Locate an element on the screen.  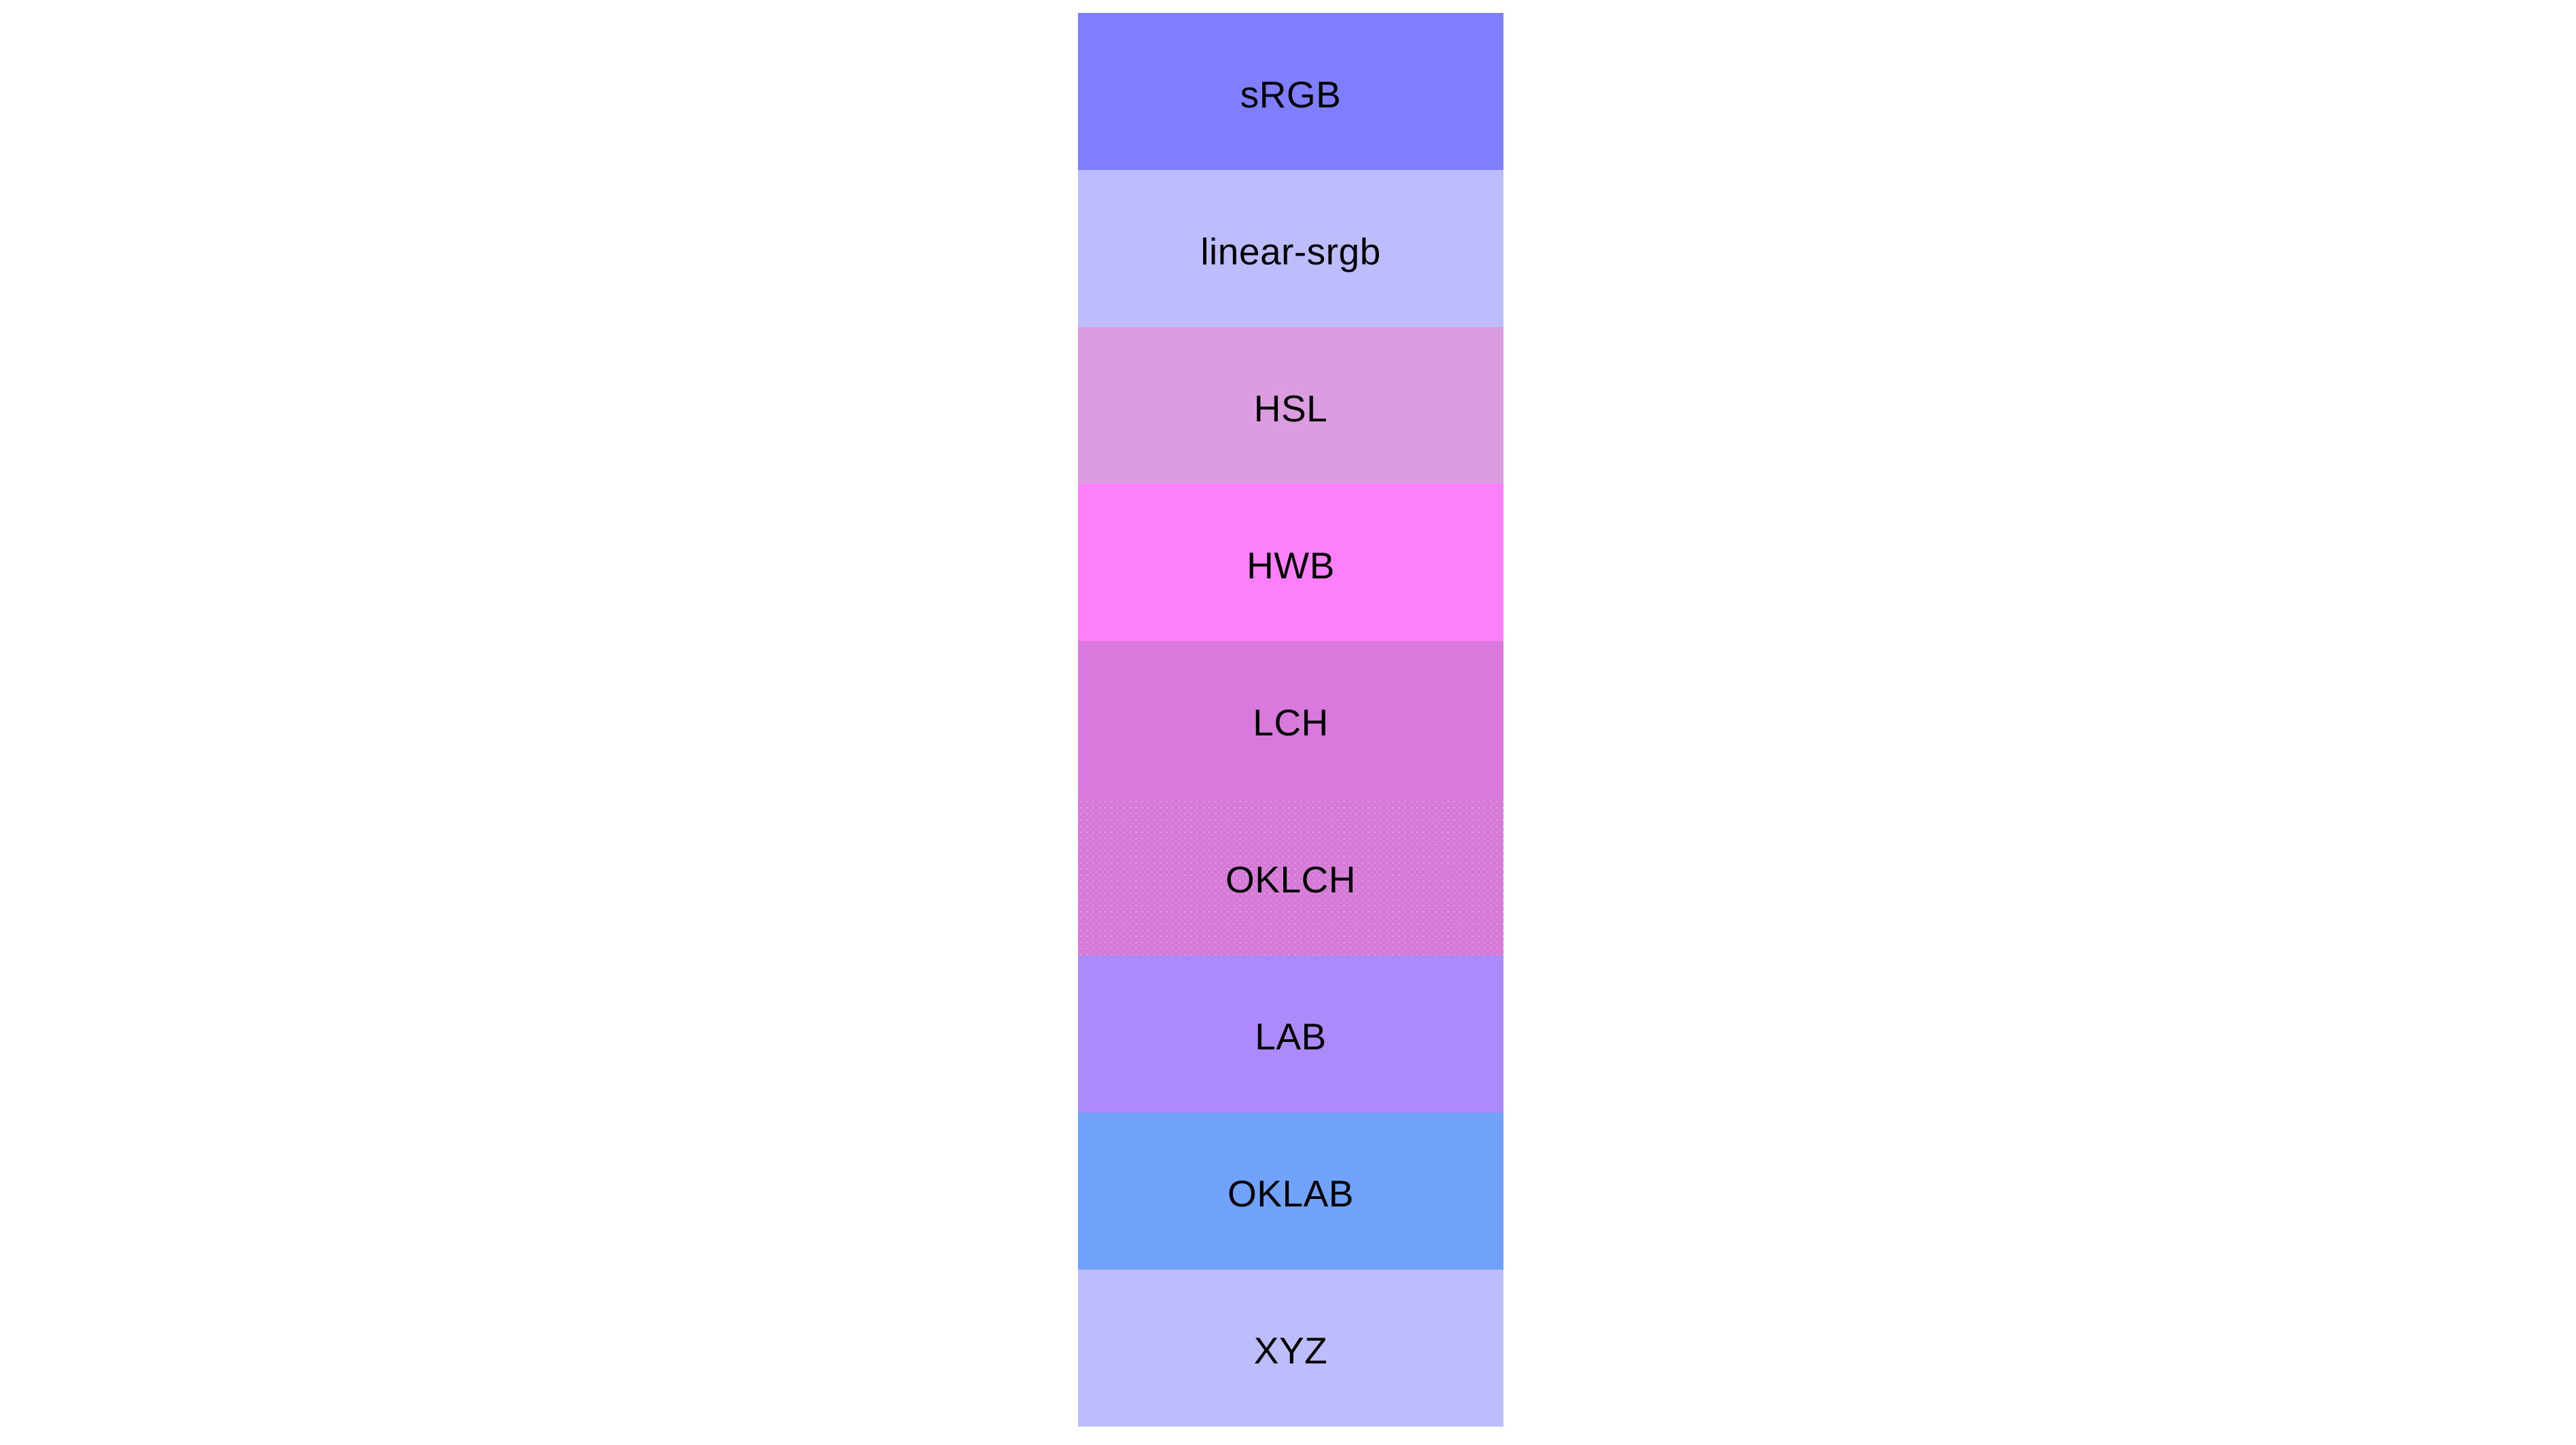
color-swatch-oklch: OKLCH is located at coordinates (1290, 877).